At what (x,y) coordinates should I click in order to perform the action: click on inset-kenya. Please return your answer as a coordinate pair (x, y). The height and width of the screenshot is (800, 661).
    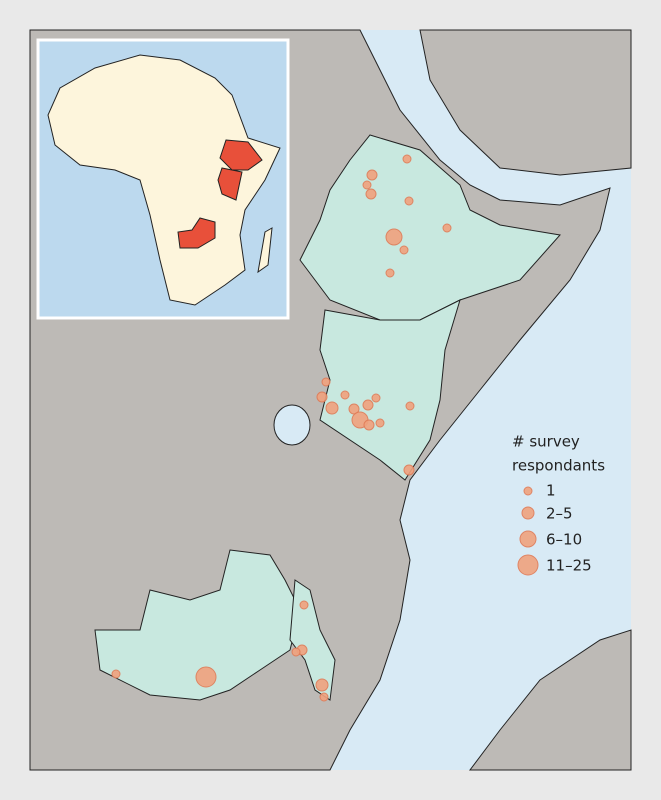
    Looking at the image, I should click on (230, 184).